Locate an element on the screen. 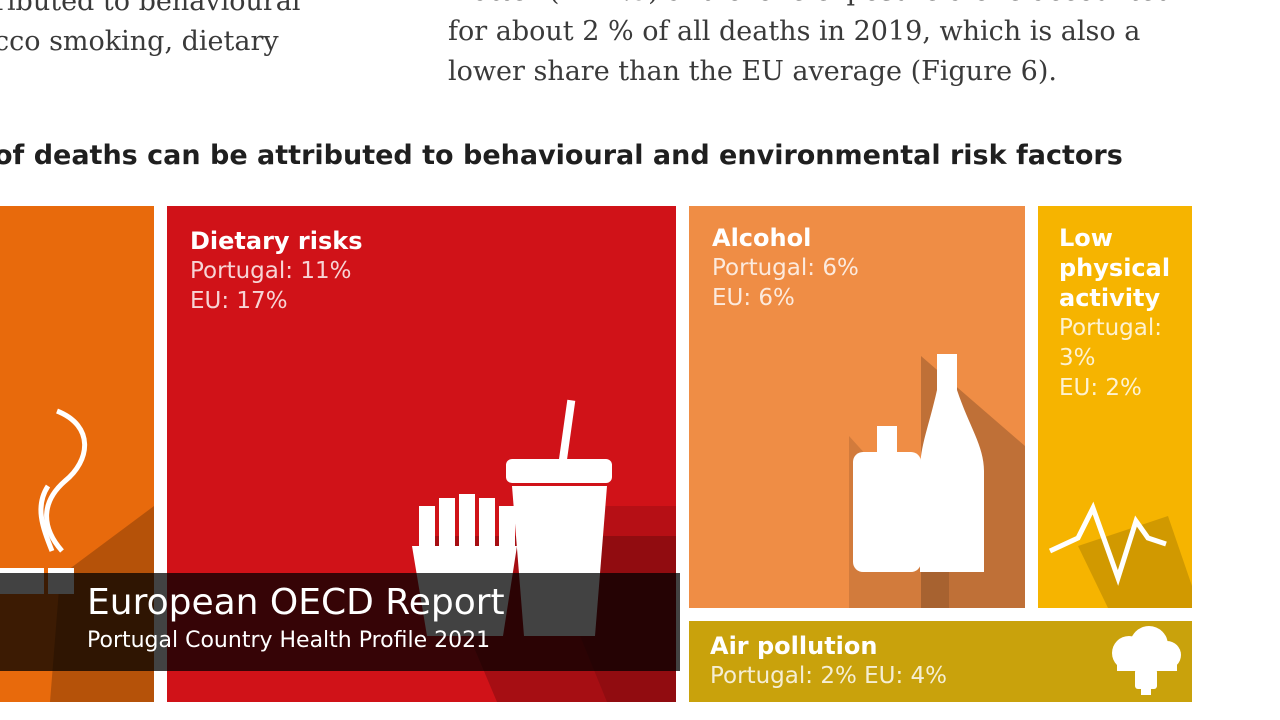 The height and width of the screenshot is (720, 1280). cloud-thumbs-down-icon is located at coordinates (1146, 660).